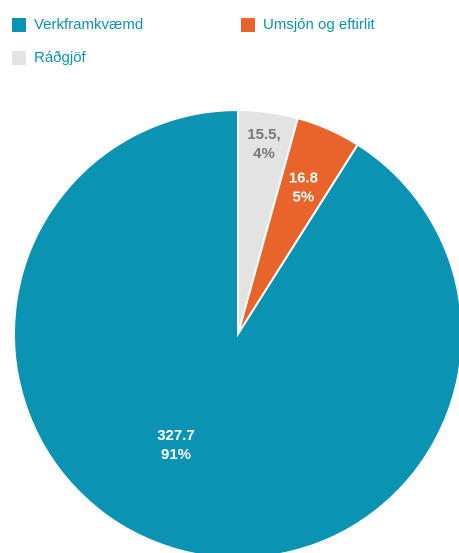 This screenshot has height=553, width=459. What do you see at coordinates (264, 153) in the screenshot?
I see `slice-percent-label-radgjof: 4%` at bounding box center [264, 153].